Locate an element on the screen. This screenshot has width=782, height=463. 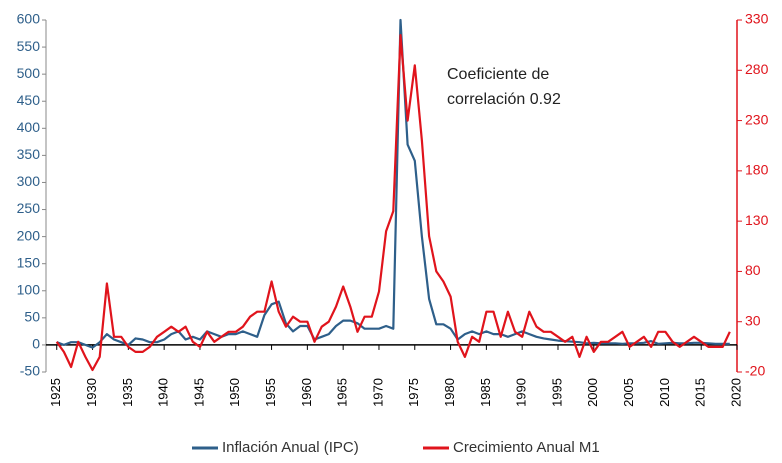
y2-tick-label: 330 is located at coordinates (757, 19).